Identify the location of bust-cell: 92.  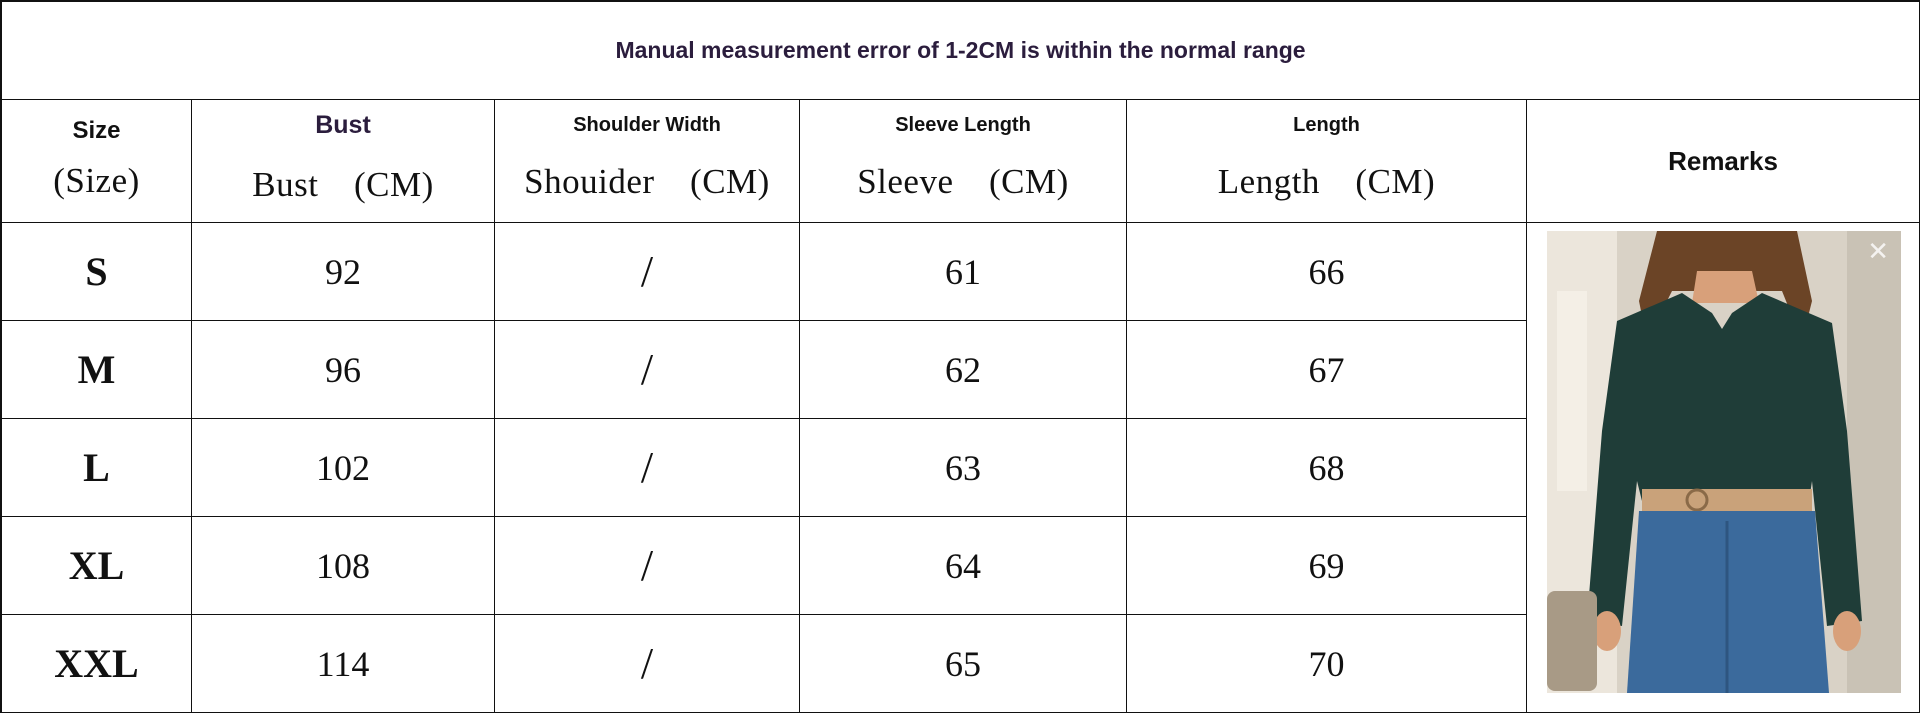
(343, 271).